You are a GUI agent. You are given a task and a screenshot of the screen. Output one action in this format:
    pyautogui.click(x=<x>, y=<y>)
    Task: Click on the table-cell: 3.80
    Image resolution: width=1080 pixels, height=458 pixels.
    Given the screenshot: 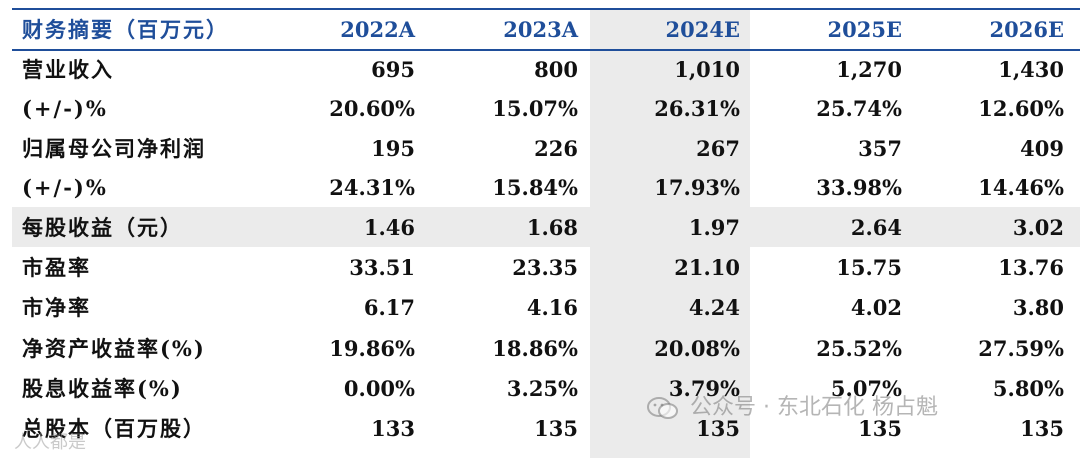 What is the action you would take?
    pyautogui.click(x=1038, y=307)
    